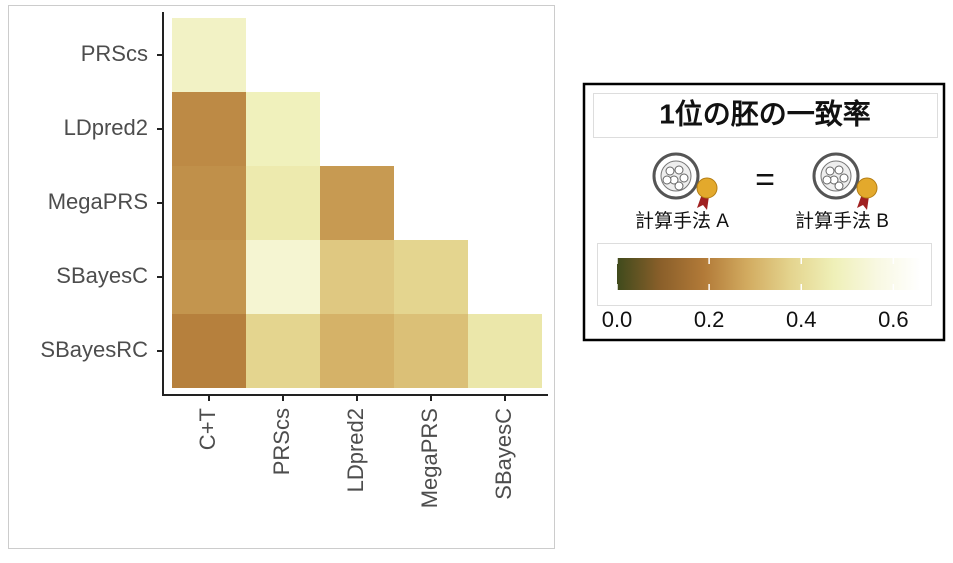  What do you see at coordinates (355, 450) in the screenshot?
I see `x-tick-label: LDpred2` at bounding box center [355, 450].